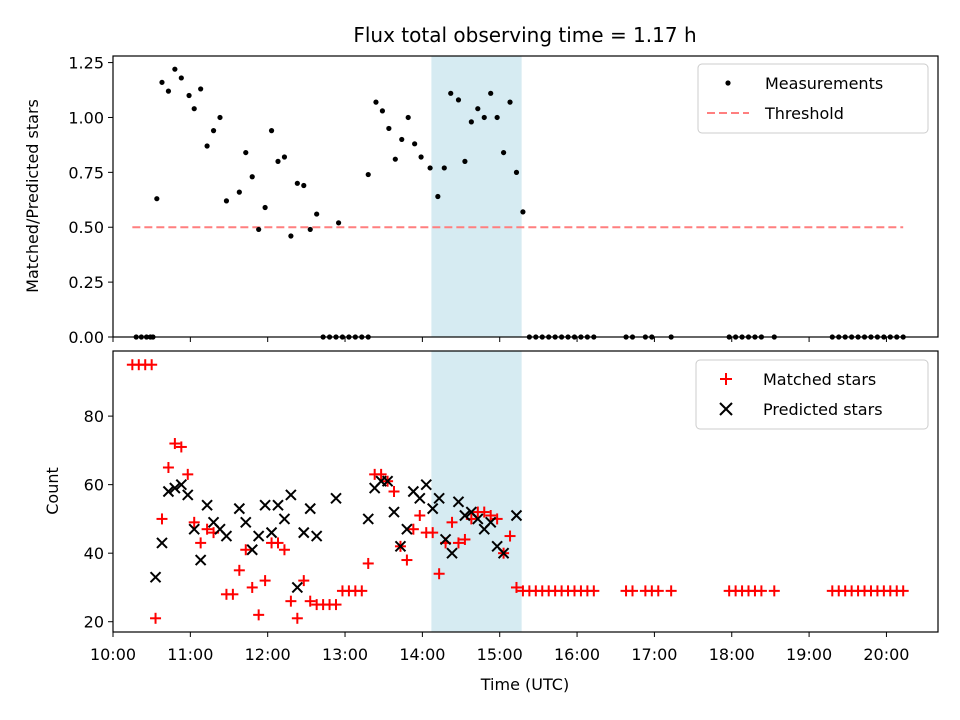  I want to click on y-axis-ticks: 0.00 0.25 0.50 0.75 1.00 1.25, so click(90, 200).